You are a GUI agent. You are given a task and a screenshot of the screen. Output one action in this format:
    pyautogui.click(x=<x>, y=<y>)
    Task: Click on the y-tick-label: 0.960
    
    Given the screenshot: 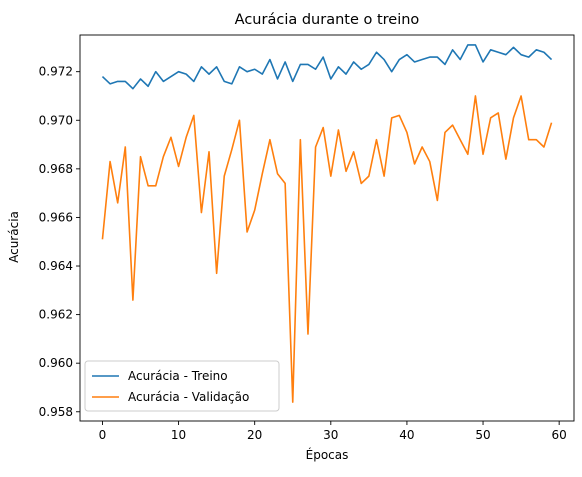 What is the action you would take?
    pyautogui.click(x=56, y=363)
    